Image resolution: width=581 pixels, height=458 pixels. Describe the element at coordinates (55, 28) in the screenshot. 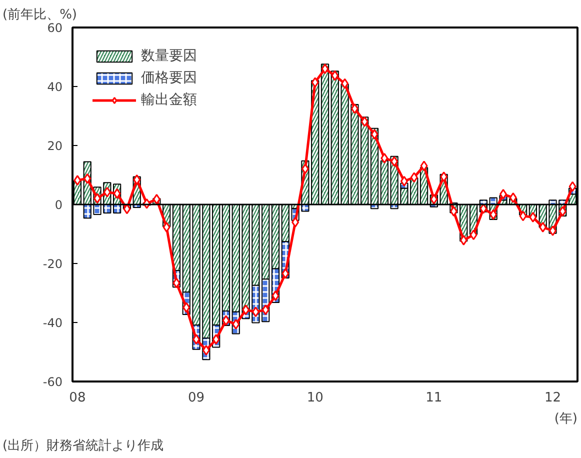

I see `y-tick-label: 60` at that location.